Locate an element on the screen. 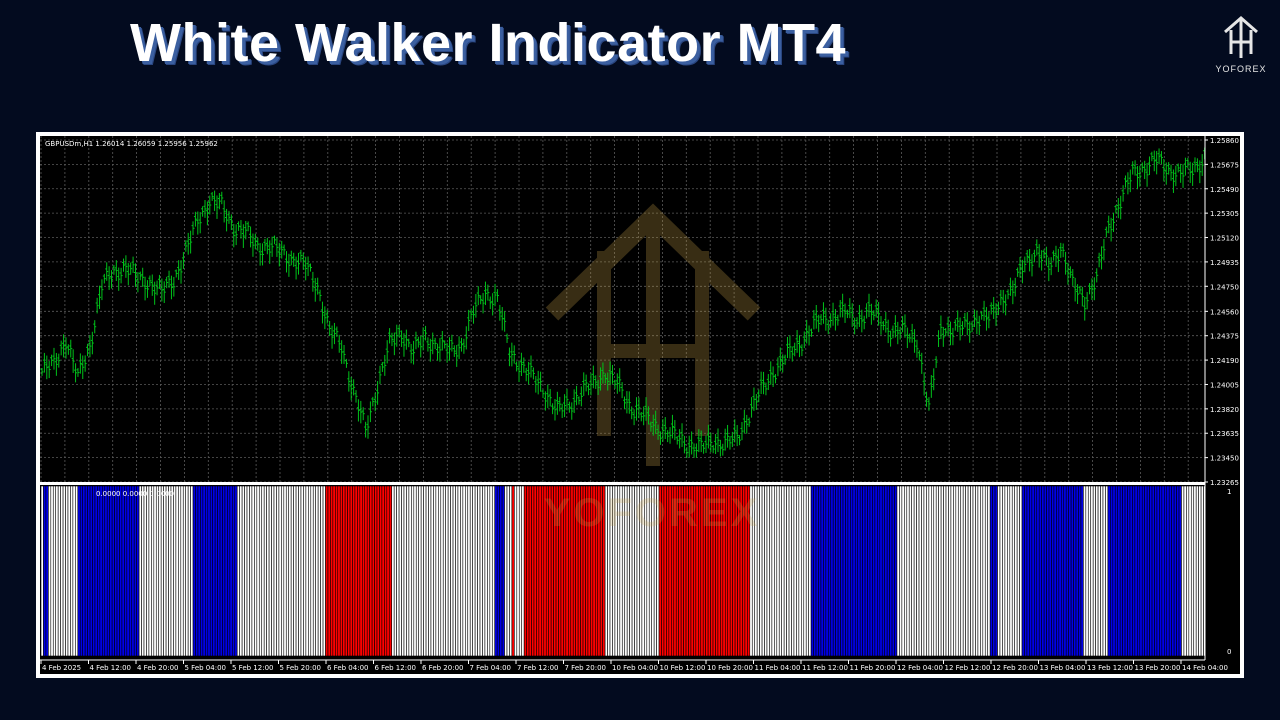 This screenshot has height=720, width=1280. watermark-text: YOFOREX is located at coordinates (652, 513).